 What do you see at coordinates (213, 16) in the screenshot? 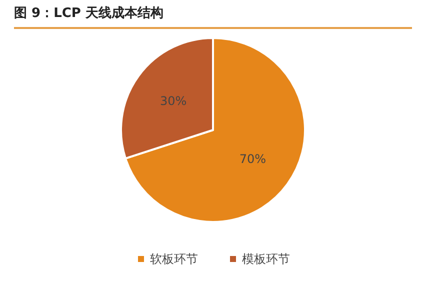
I see `chart-title: 图 9：LCP 天线成本结构` at bounding box center [213, 16].